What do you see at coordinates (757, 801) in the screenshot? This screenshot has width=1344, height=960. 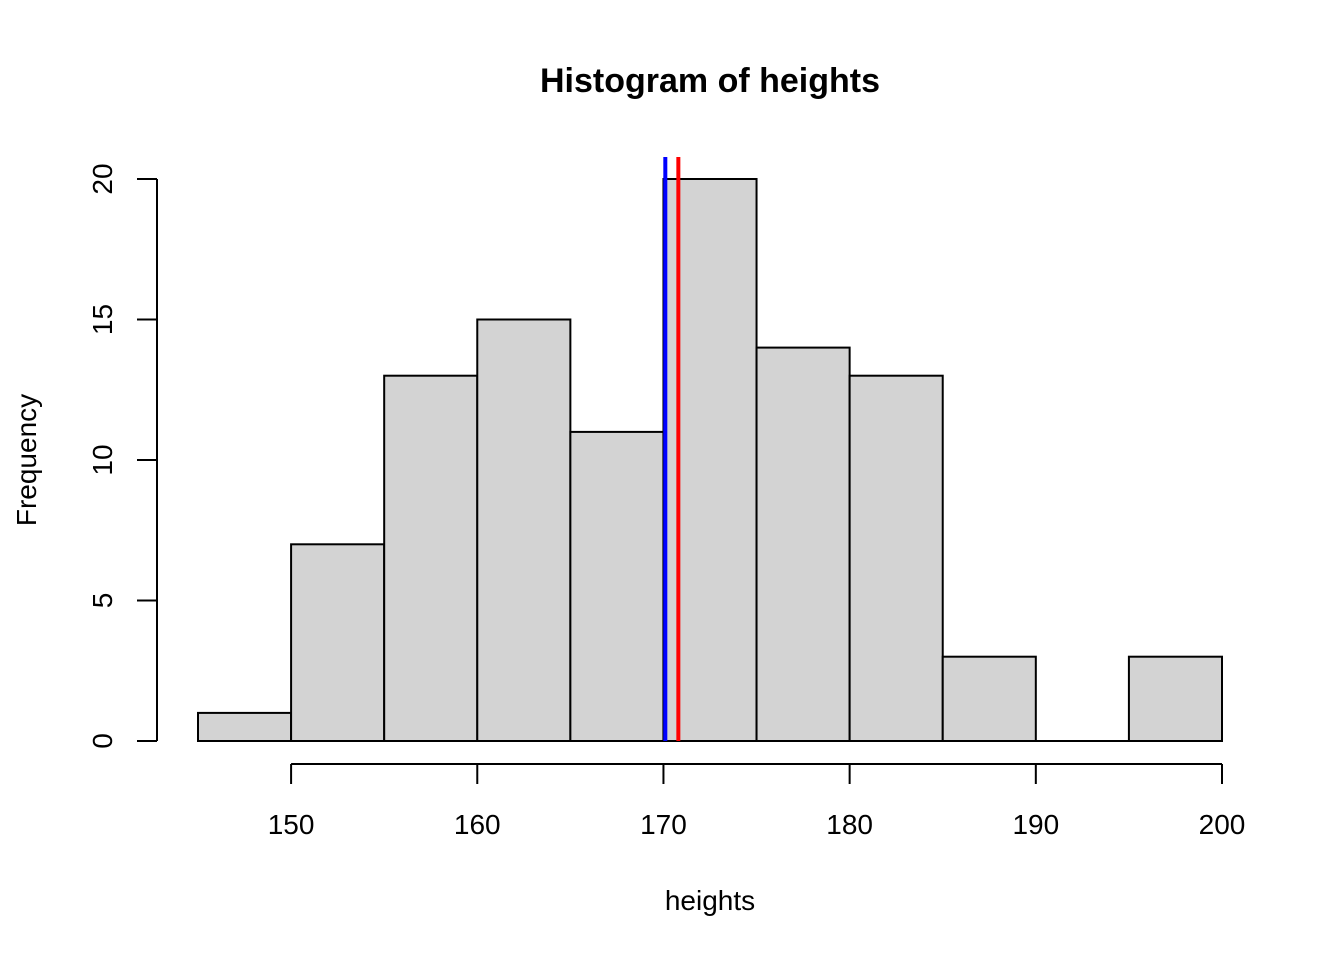 I see `x-axis: 150 160 170 180 190 200` at bounding box center [757, 801].